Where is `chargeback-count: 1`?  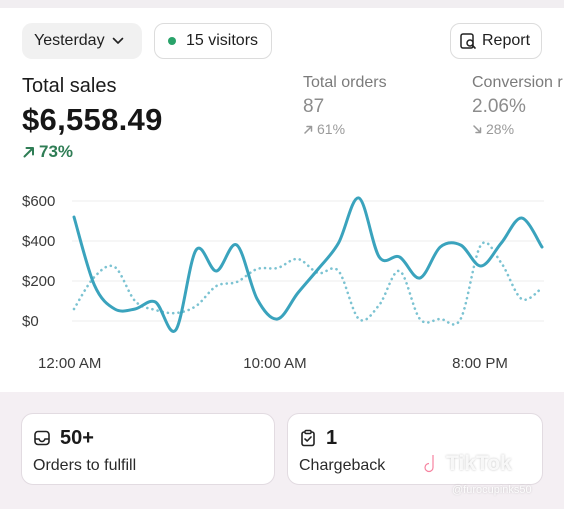 chargeback-count: 1 is located at coordinates (332, 438).